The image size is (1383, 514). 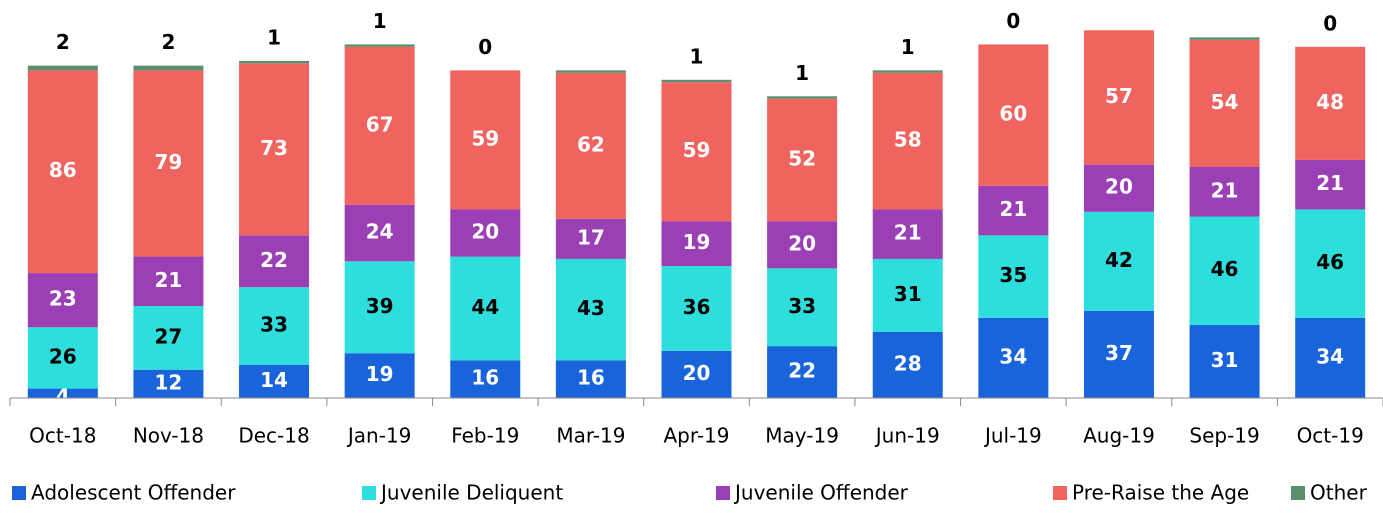 I want to click on data-label: 54, so click(x=1225, y=102).